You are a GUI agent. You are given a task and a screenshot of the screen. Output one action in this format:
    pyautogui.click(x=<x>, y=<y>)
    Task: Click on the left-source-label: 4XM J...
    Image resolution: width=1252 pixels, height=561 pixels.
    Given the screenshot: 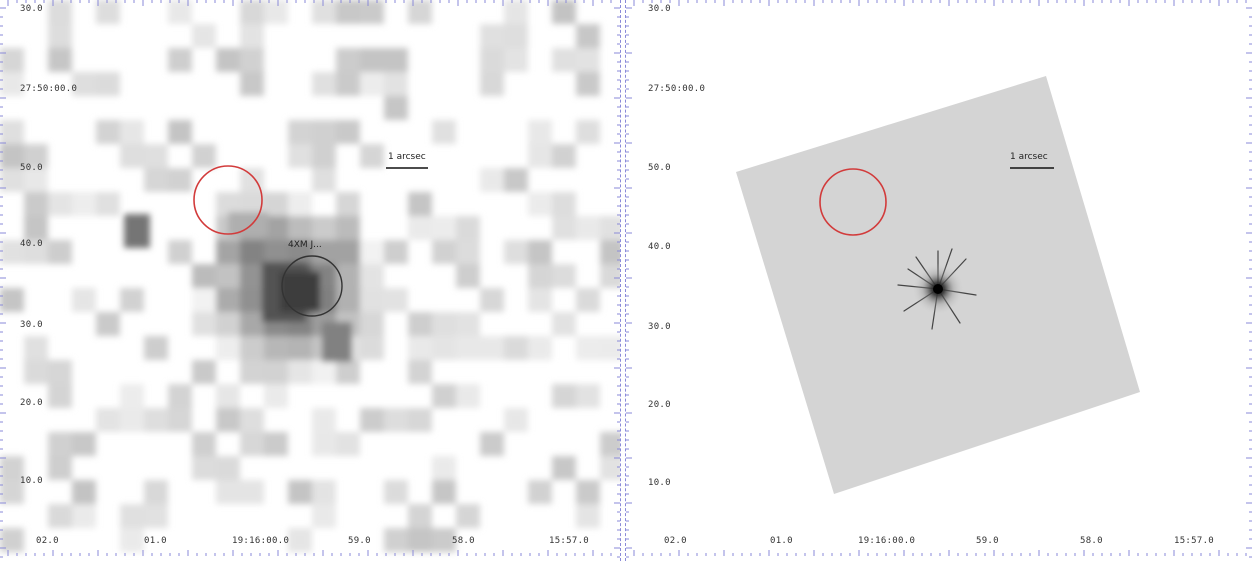 What is the action you would take?
    pyautogui.click(x=305, y=245)
    